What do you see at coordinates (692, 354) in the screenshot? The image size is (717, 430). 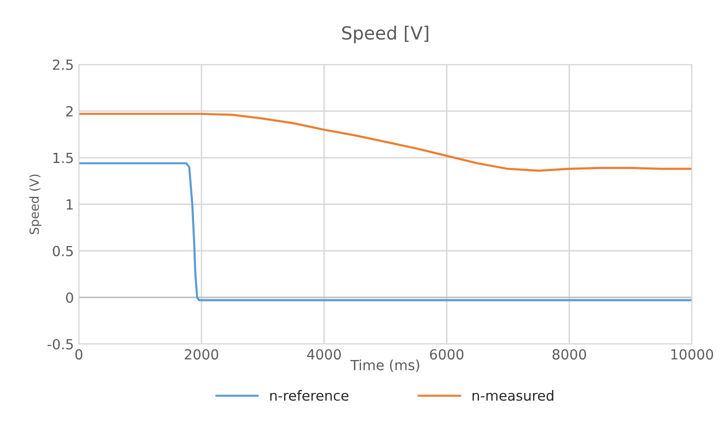 I see `x-tick-label: 10000` at bounding box center [692, 354].